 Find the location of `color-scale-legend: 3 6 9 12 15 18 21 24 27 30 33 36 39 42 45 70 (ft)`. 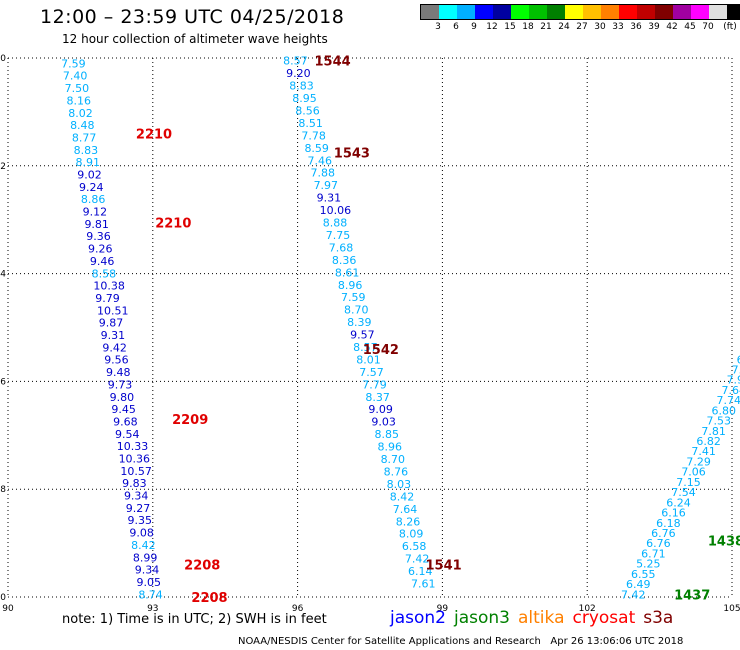

color-scale-legend: 3 6 9 12 15 18 21 24 27 30 33 36 39 42 45 70 (ft) is located at coordinates (580, 18).